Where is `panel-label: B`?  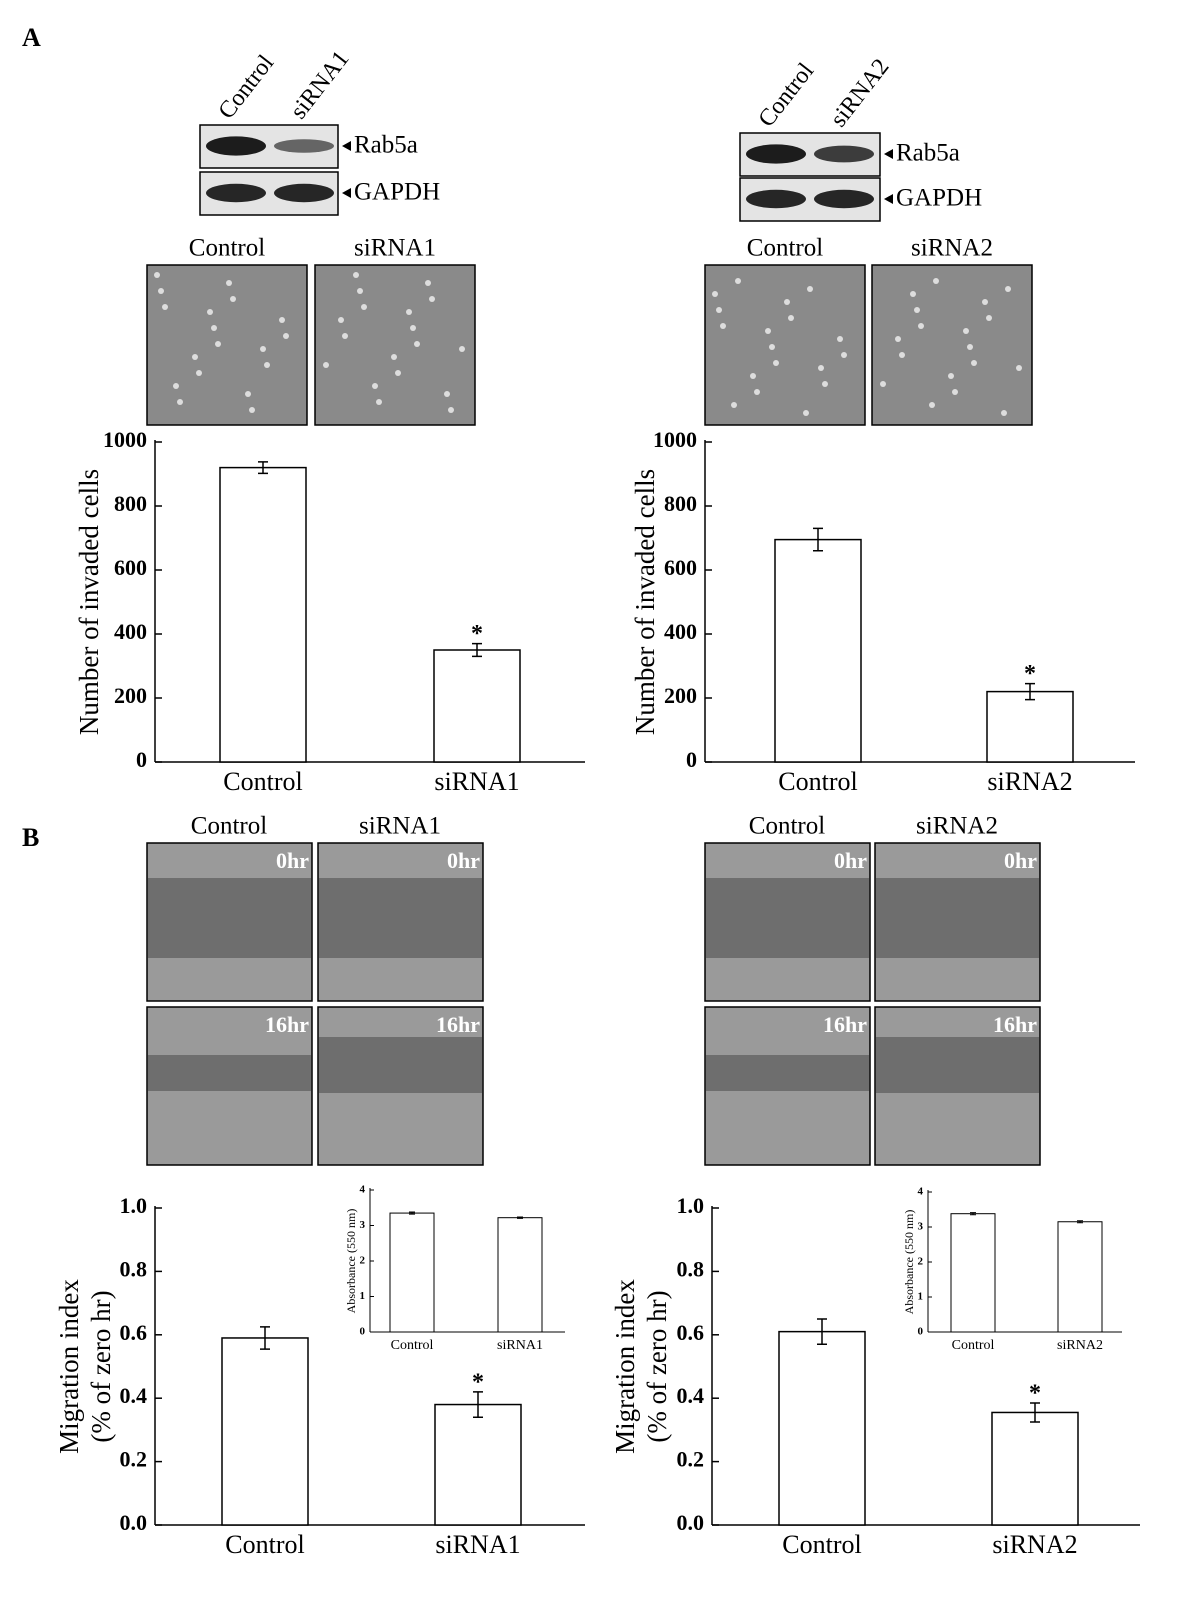
panel-label: B is located at coordinates (30, 837).